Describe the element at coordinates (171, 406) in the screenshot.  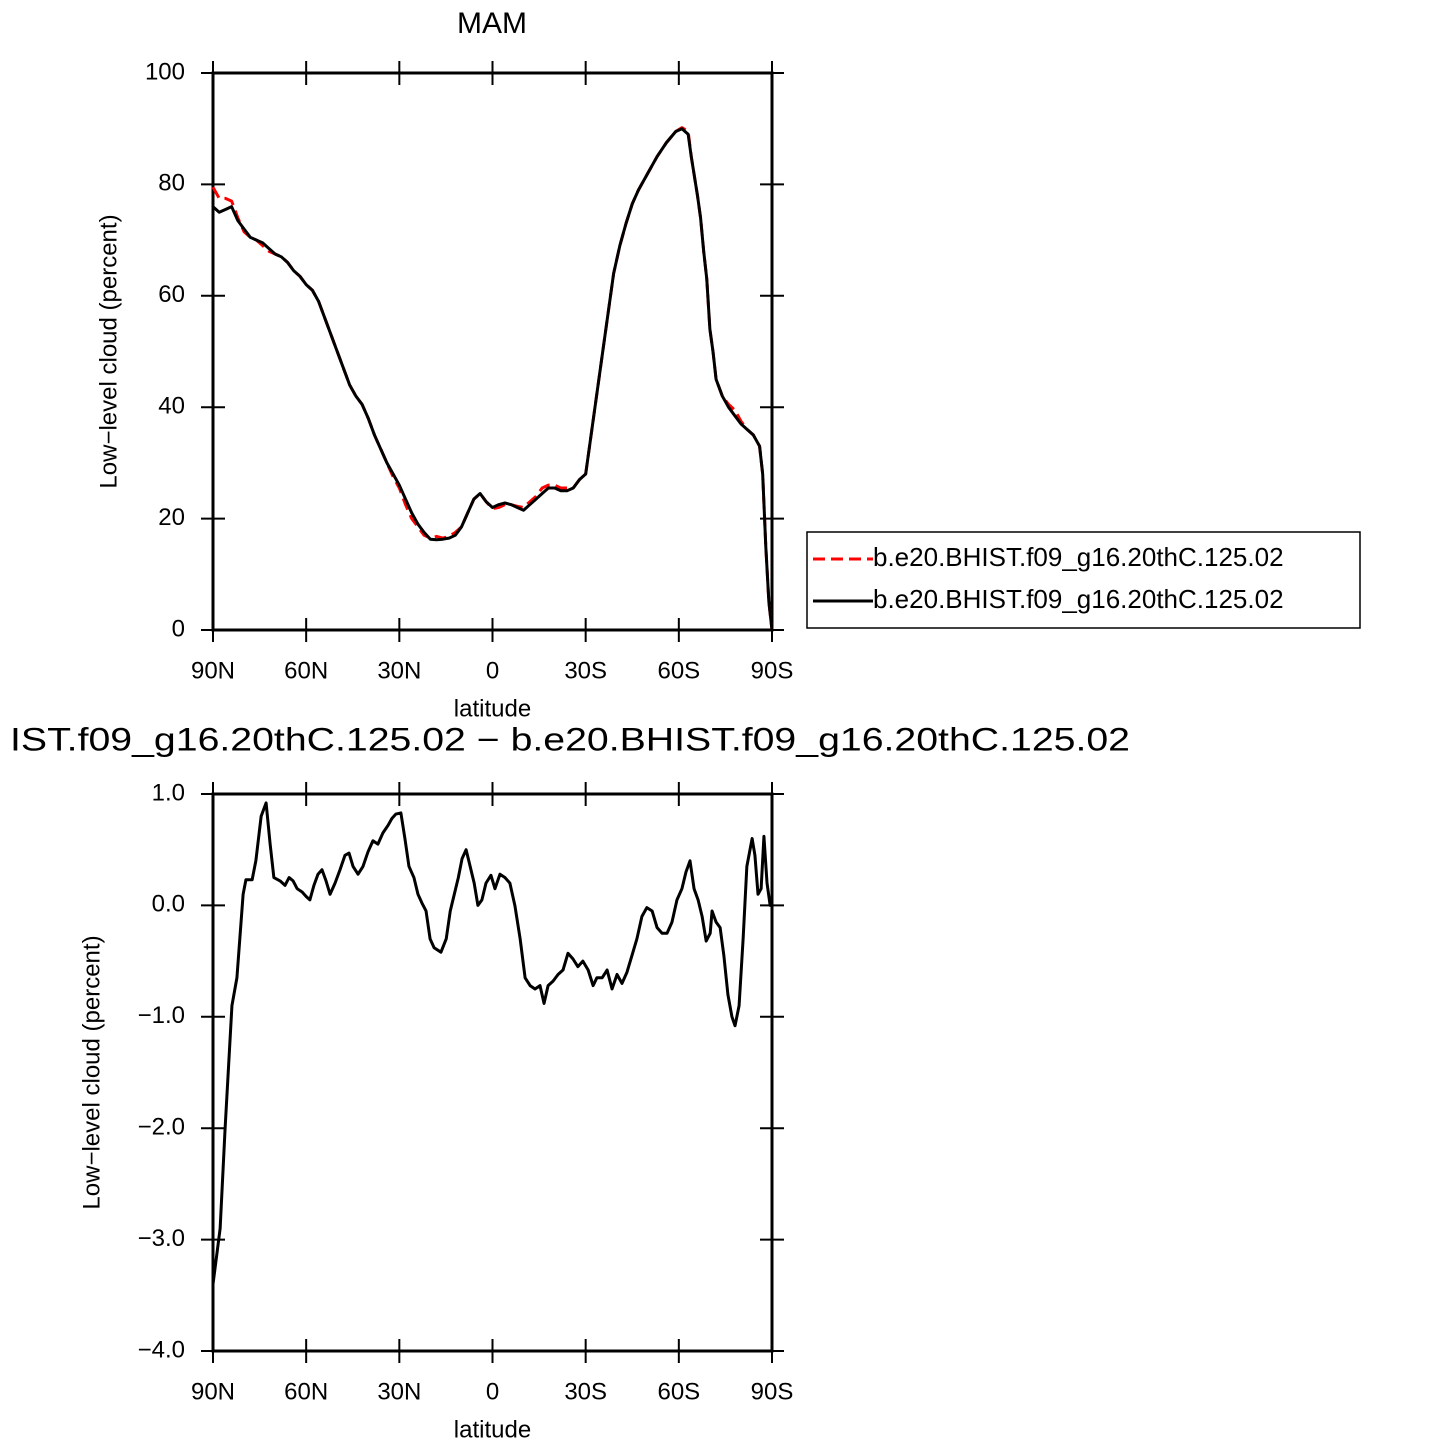
I see `y-tick-label: 40` at that location.